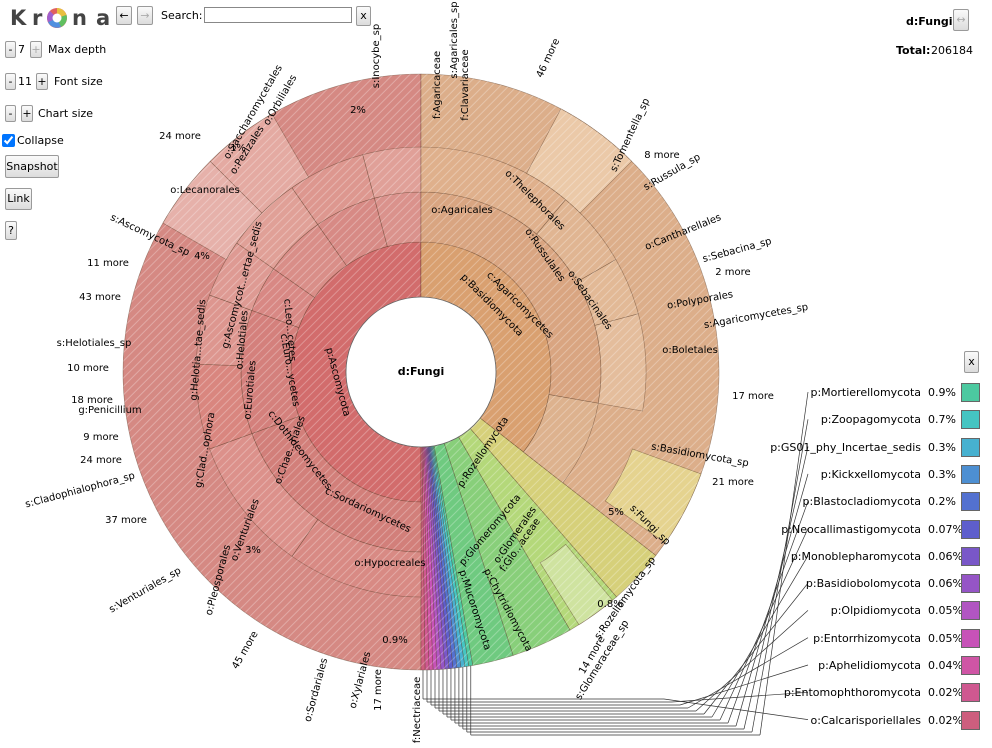 This screenshot has height=748, width=992. Describe the element at coordinates (867, 638) in the screenshot. I see `legend-item-label: p:Entorrhizomycota` at that location.